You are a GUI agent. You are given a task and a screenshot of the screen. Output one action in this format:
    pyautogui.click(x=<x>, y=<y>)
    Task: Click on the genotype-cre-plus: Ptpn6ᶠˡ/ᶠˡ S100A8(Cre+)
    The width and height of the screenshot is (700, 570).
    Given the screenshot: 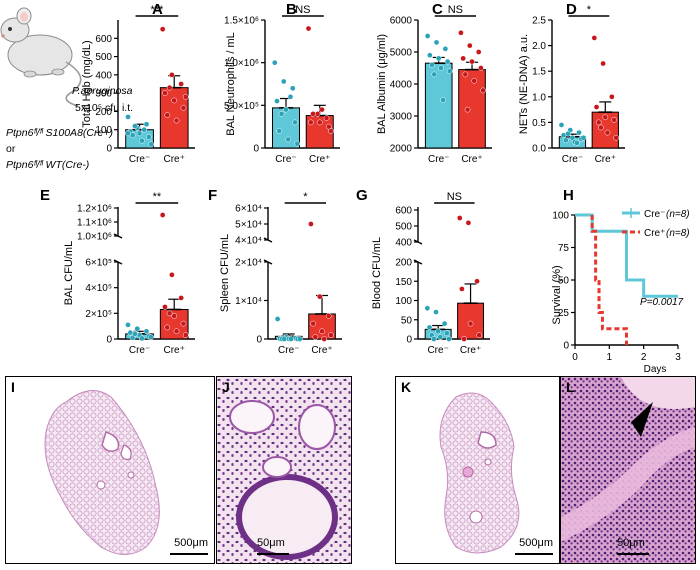 What is the action you would take?
    pyautogui.click(x=59, y=133)
    